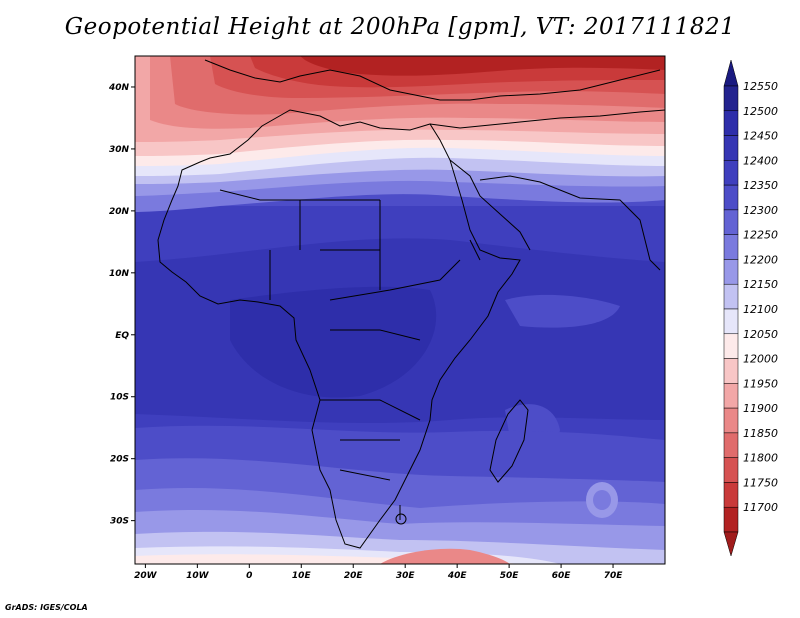 This screenshot has height=618, width=800. What do you see at coordinates (249, 576) in the screenshot?
I see `x-tick-label: 0` at bounding box center [249, 576].